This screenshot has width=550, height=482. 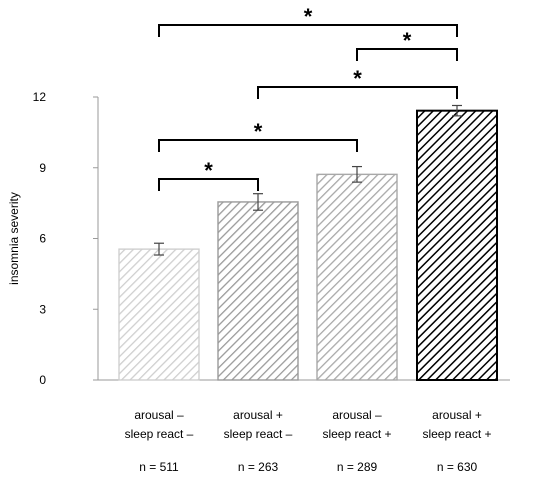 I want to click on y-tick-label: 6, so click(x=42, y=239).